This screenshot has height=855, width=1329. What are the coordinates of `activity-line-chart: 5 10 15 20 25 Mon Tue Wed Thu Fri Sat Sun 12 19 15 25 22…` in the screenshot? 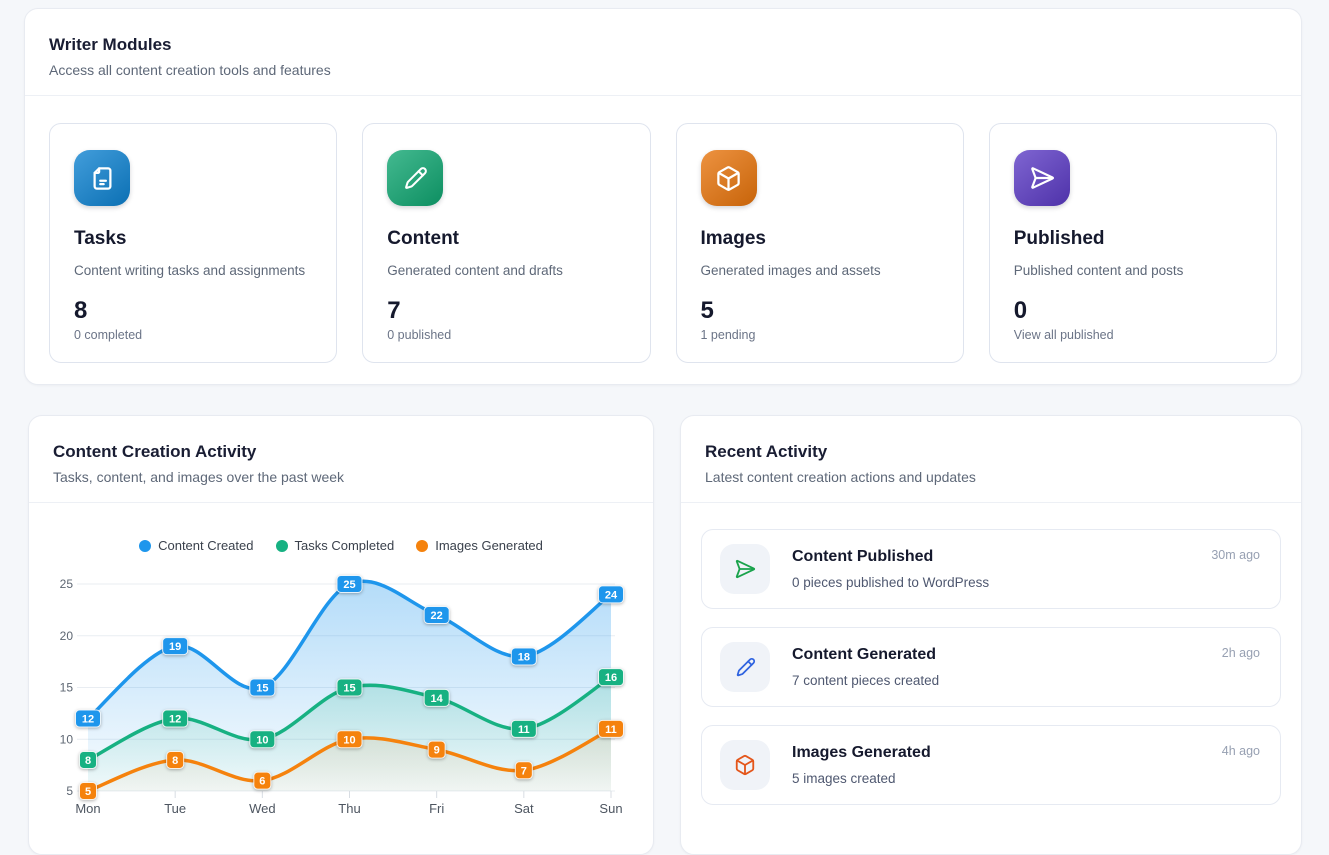 It's located at (342, 695).